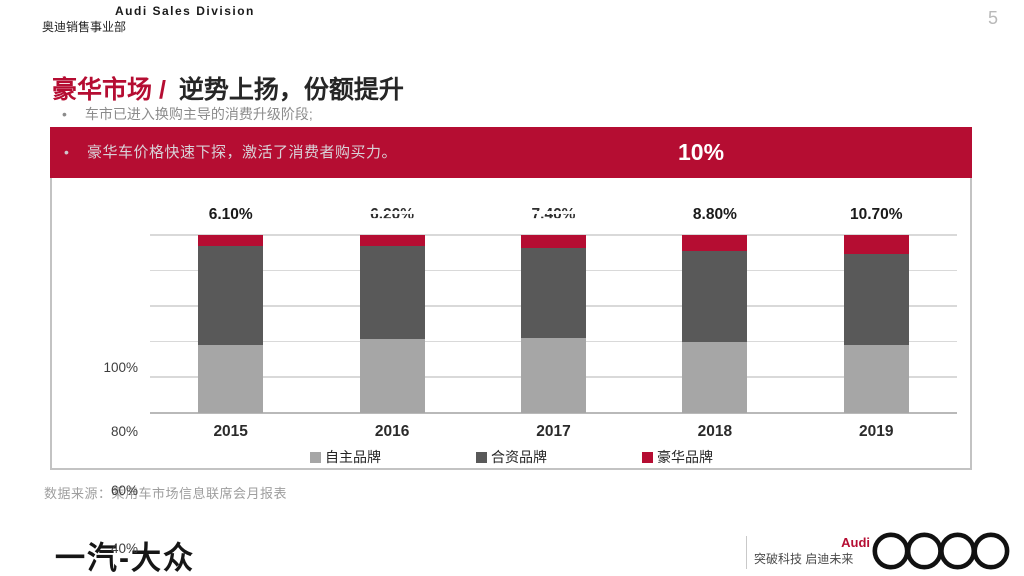 This screenshot has width=1024, height=576. What do you see at coordinates (230, 431) in the screenshot?
I see `x-axis-category-label: 2015` at bounding box center [230, 431].